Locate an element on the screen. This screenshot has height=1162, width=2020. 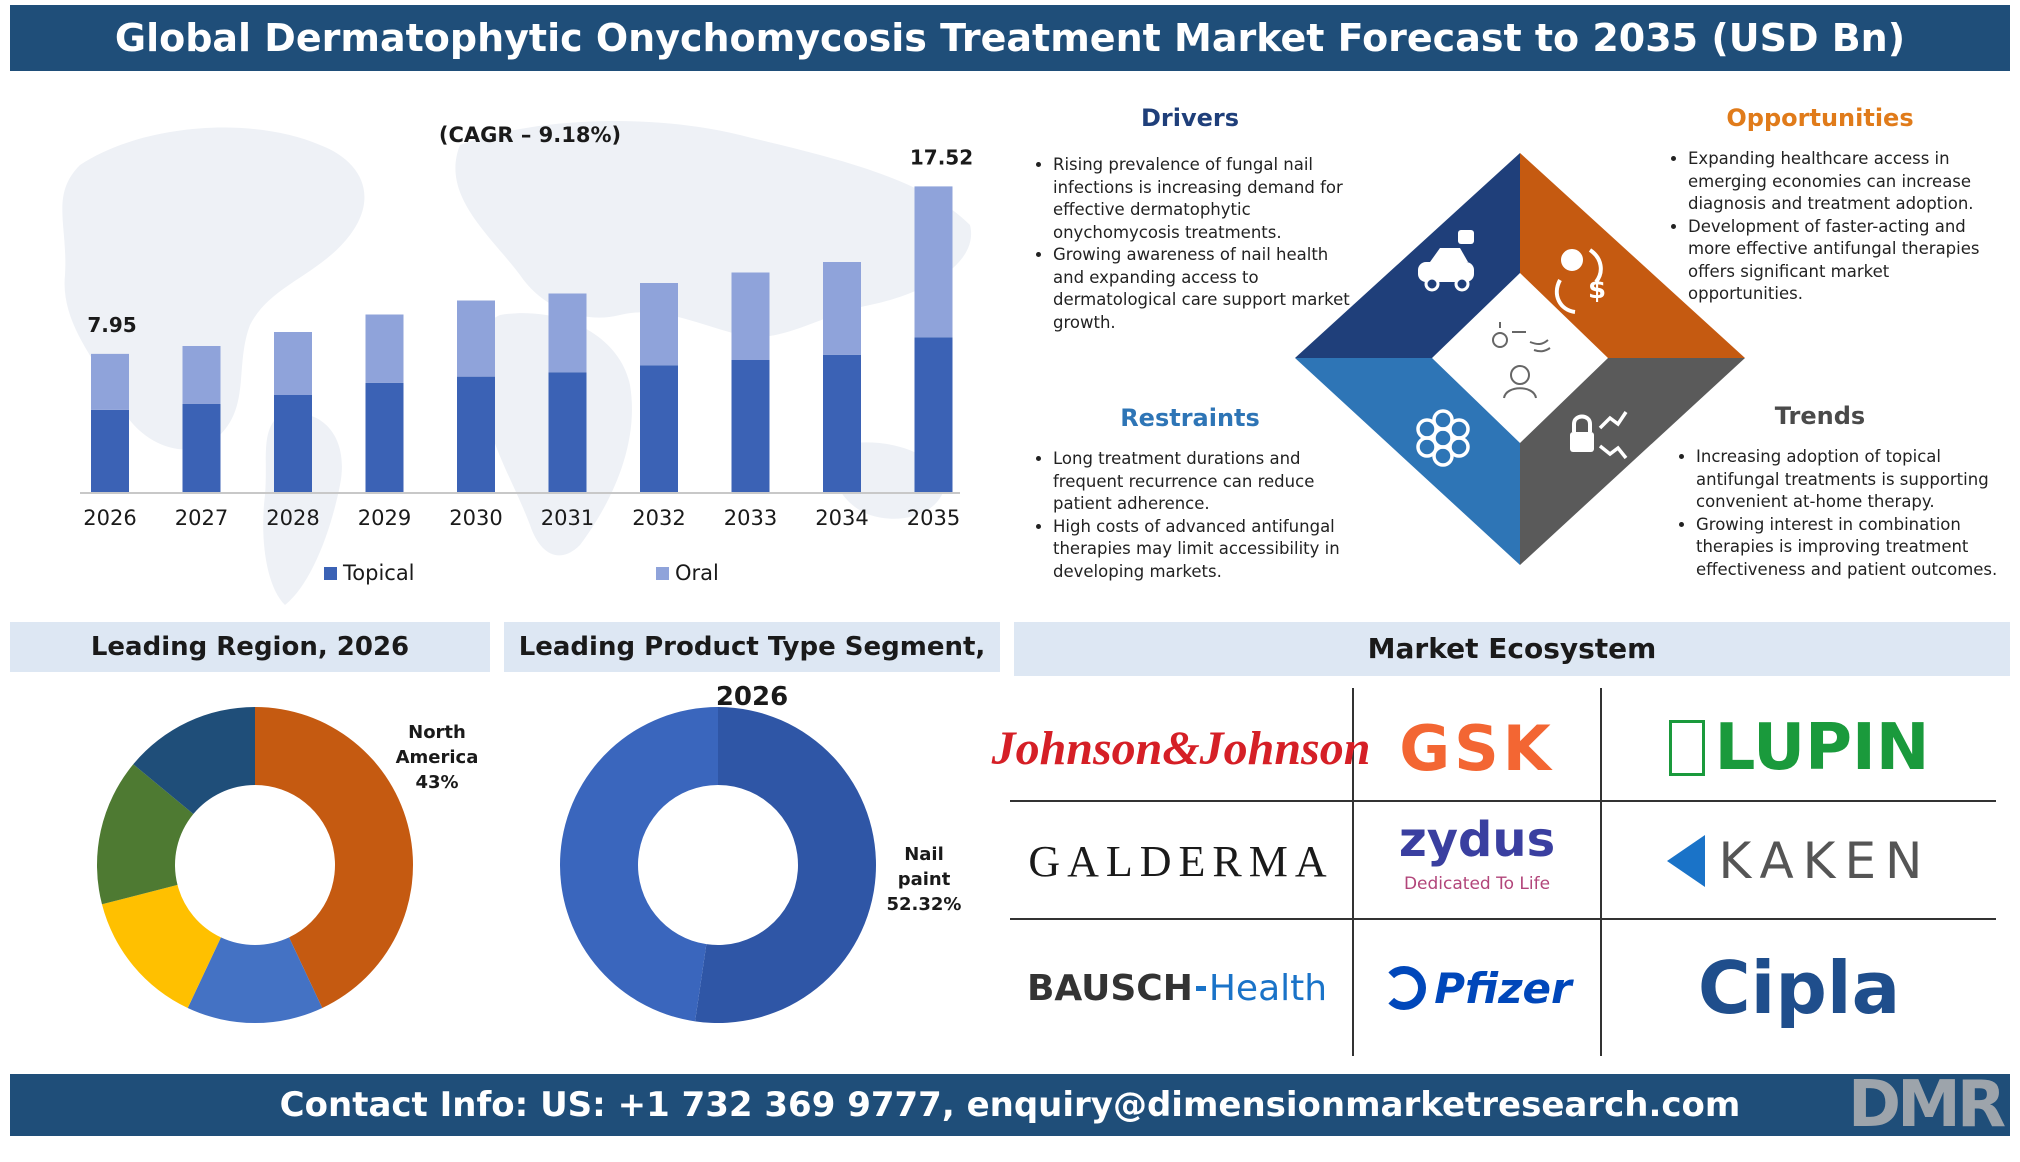
robot-car-icon is located at coordinates (1446, 261).